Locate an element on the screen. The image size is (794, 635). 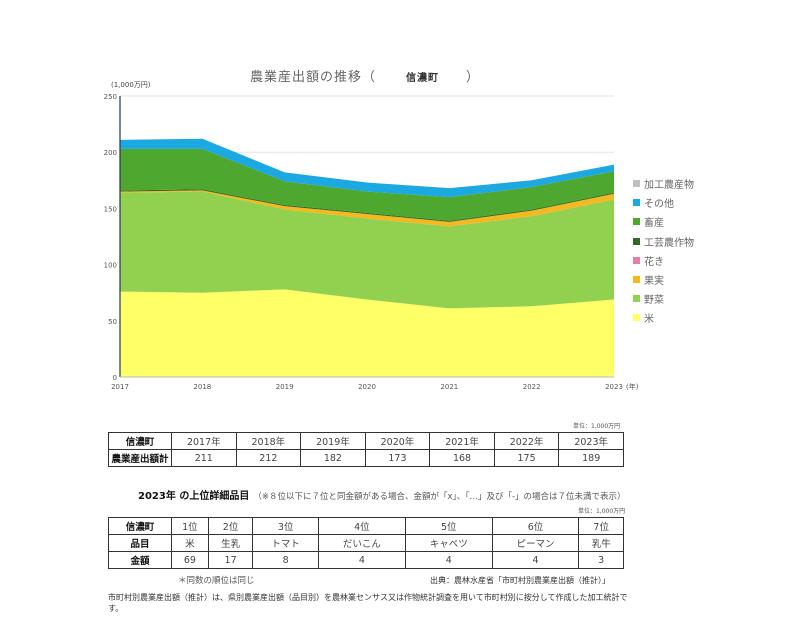
legend-label: 果実 is located at coordinates (654, 282).